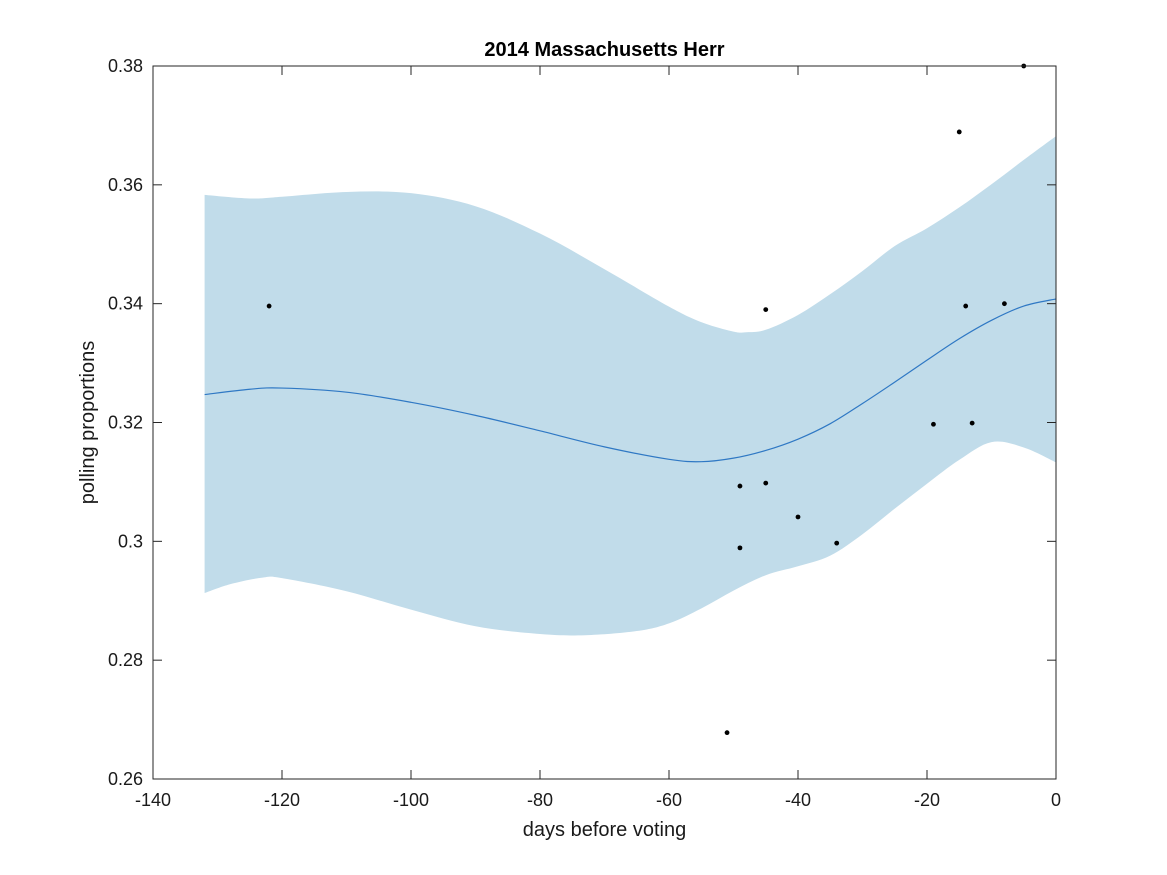 This screenshot has width=1167, height=875. I want to click on y-tick-label: 0.36, so click(125, 185).